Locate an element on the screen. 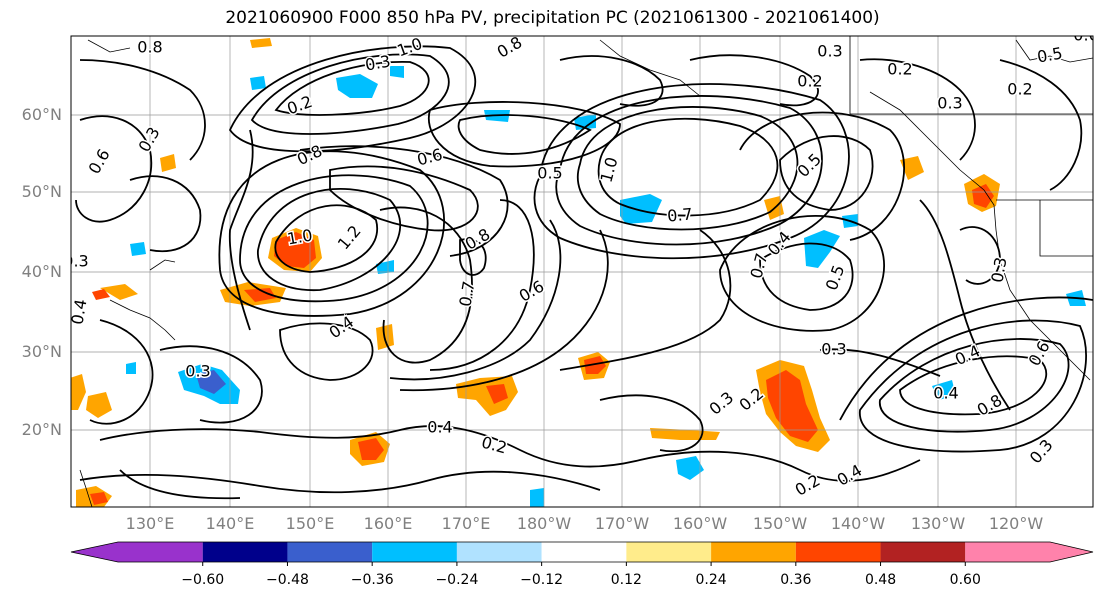 This screenshot has height=601, width=1105. longitude-label: 150°W is located at coordinates (780, 523).